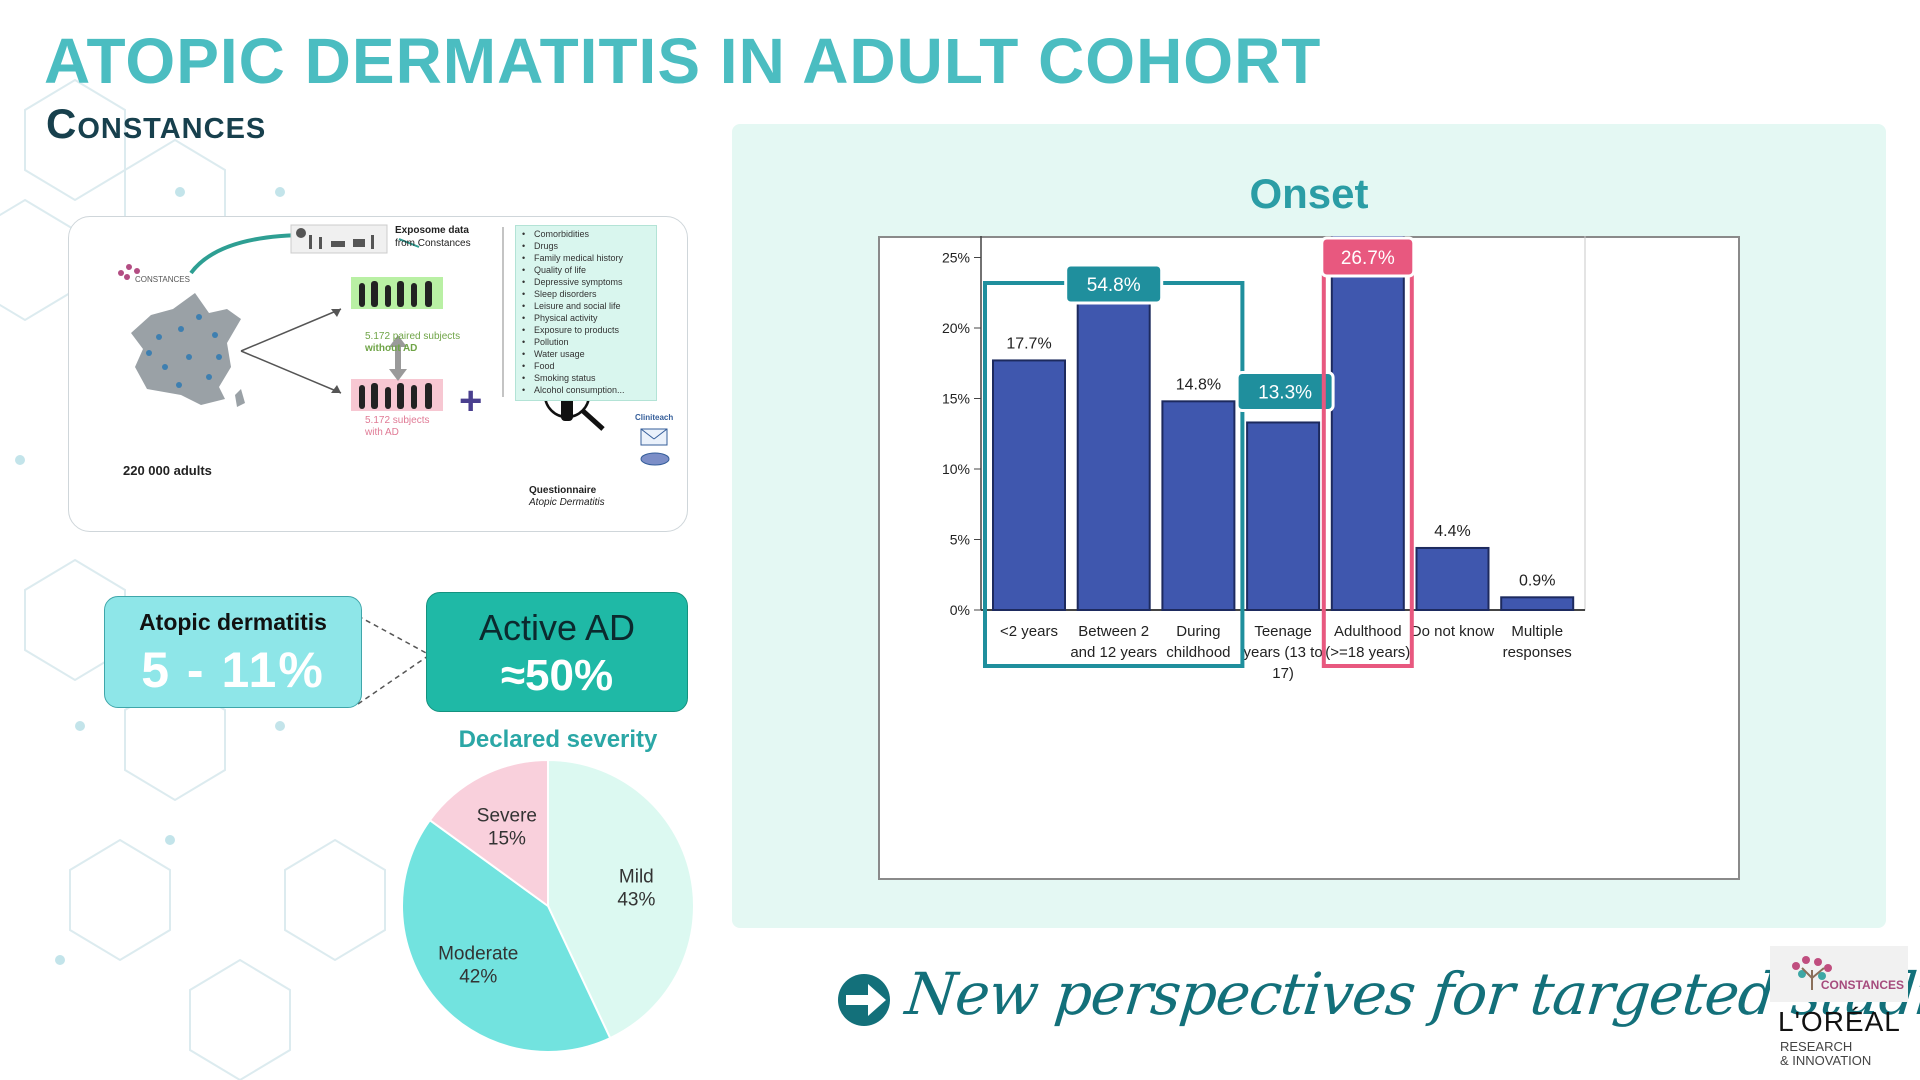 The image size is (1920, 1080). I want to click on x-tick-label: Adulthood (>=18 years), so click(1367, 642).